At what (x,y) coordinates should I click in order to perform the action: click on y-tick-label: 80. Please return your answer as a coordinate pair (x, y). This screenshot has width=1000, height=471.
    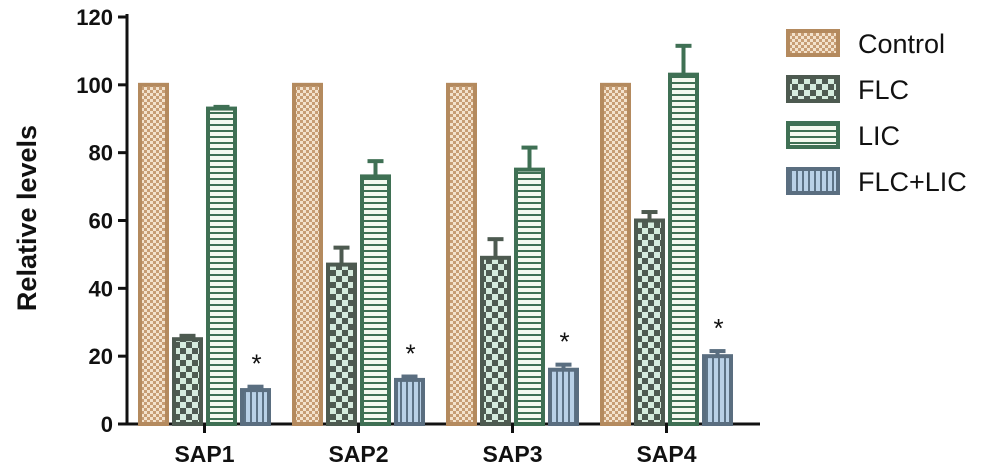
    Looking at the image, I should click on (101, 153).